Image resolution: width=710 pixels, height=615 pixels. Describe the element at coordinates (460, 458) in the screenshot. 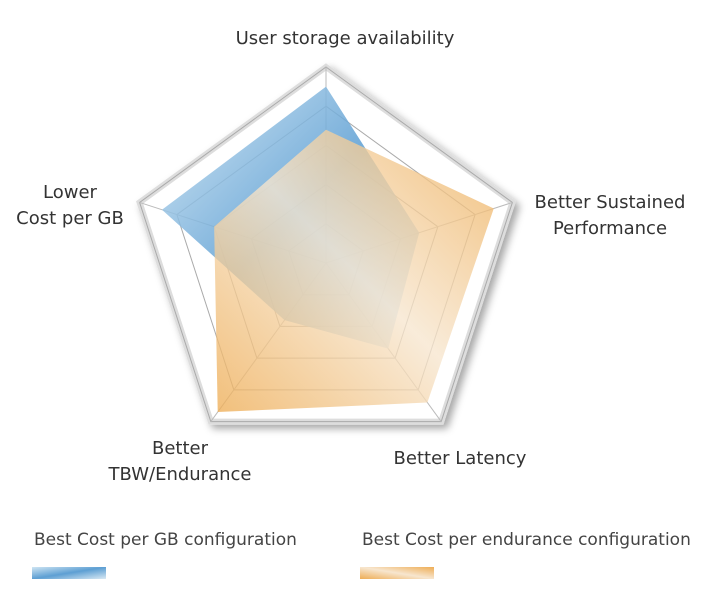

I see `axis-label: Better Latency` at that location.